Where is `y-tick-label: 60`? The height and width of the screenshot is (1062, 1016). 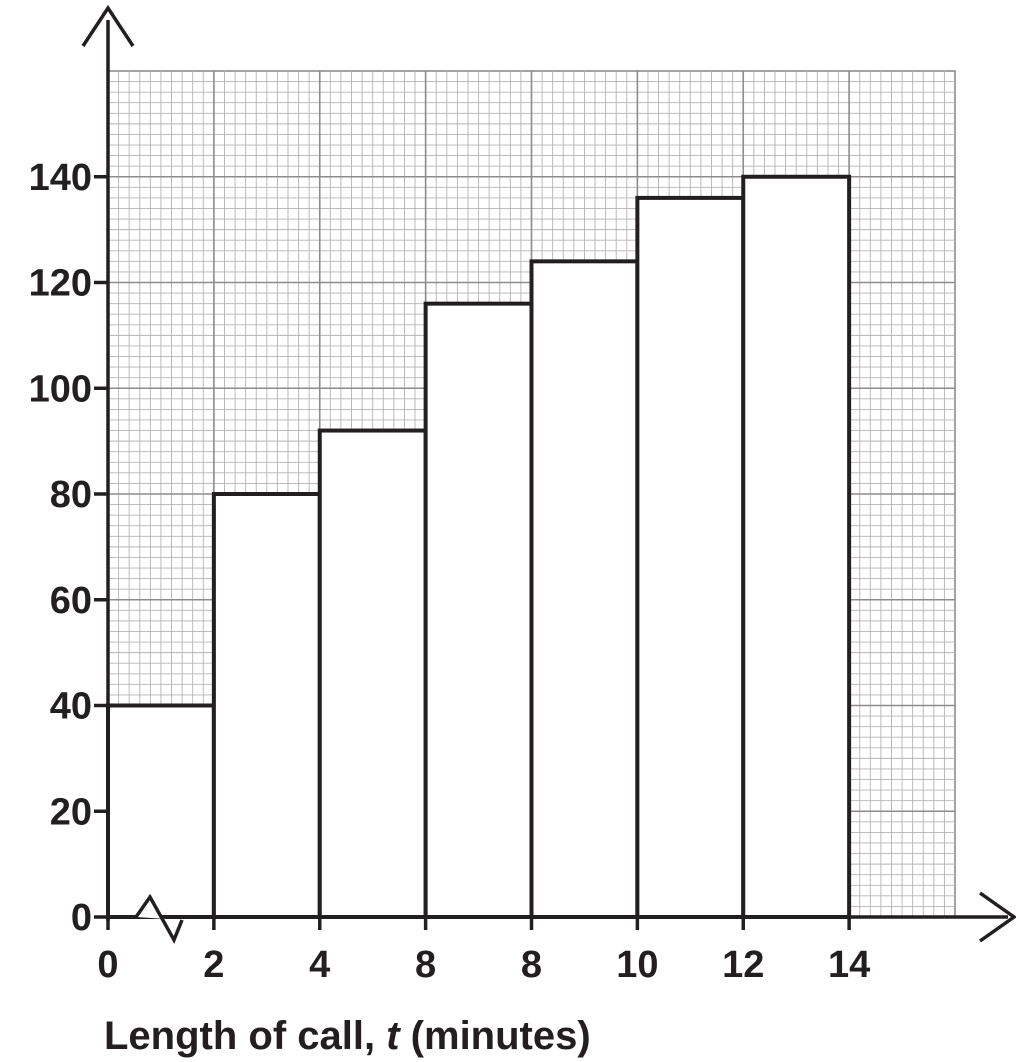 y-tick-label: 60 is located at coordinates (71, 601).